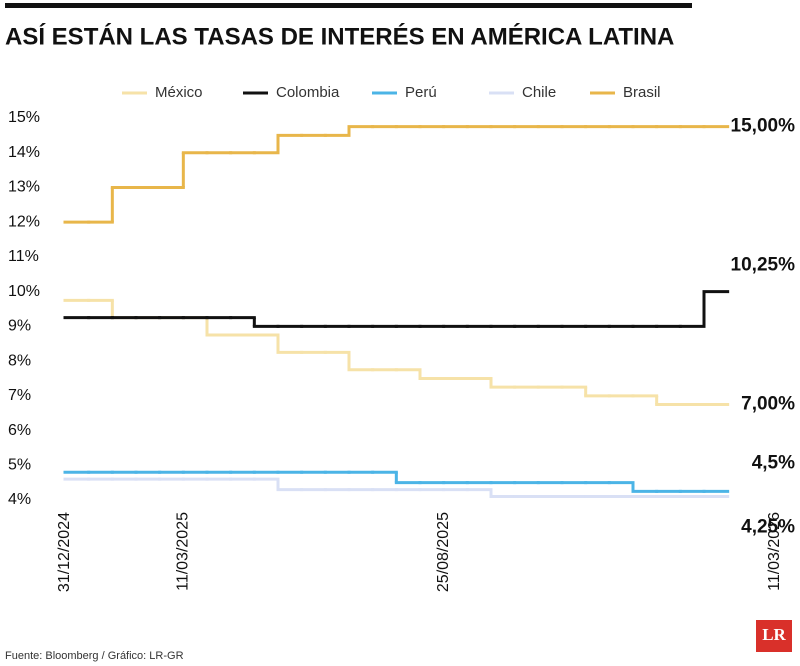  Describe the element at coordinates (421, 92) in the screenshot. I see `legend-label: Perú` at that location.